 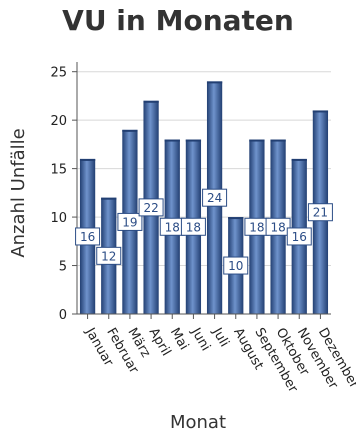 I want to click on y-tick-label: 15, so click(x=58, y=170).